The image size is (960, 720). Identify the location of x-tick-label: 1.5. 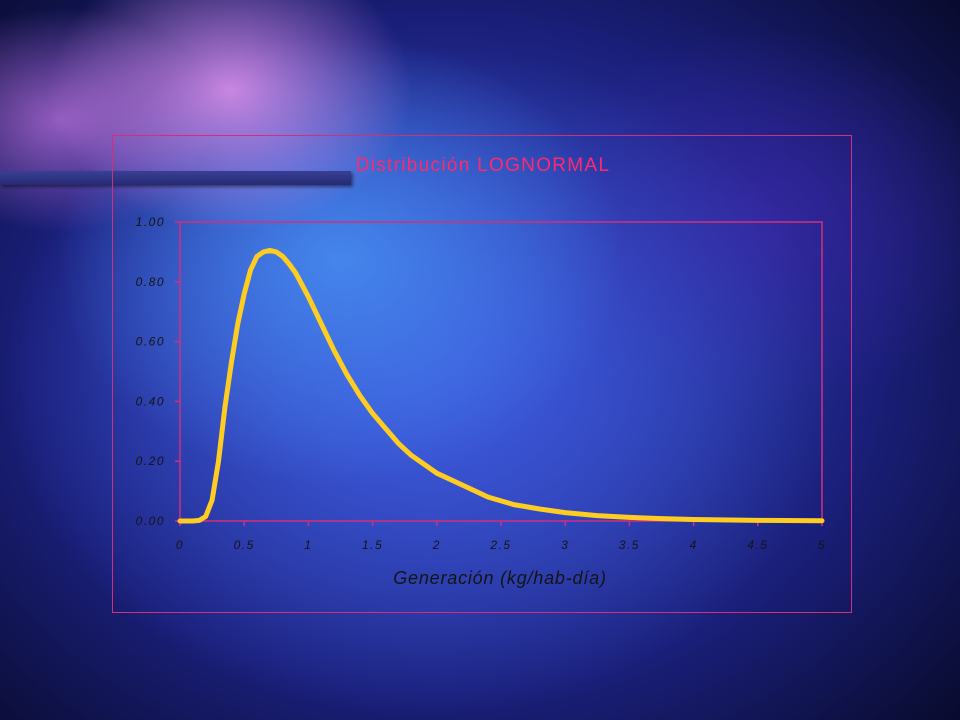
(372, 545).